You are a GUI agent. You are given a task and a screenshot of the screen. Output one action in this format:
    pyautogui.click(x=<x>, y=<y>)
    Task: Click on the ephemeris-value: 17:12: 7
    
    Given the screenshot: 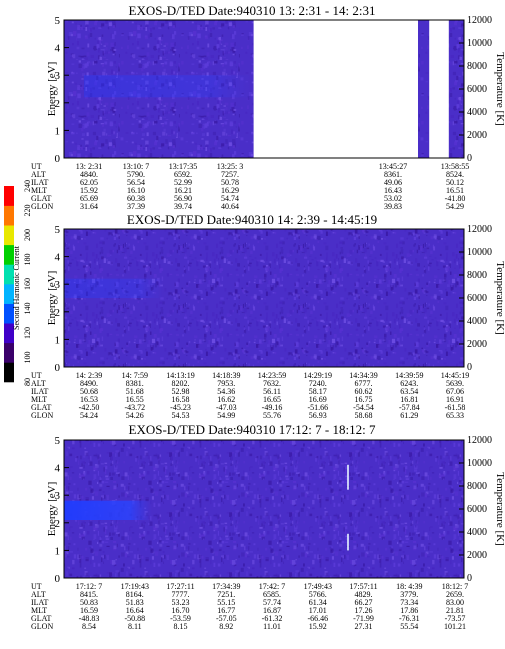 What is the action you would take?
    pyautogui.click(x=89, y=586)
    